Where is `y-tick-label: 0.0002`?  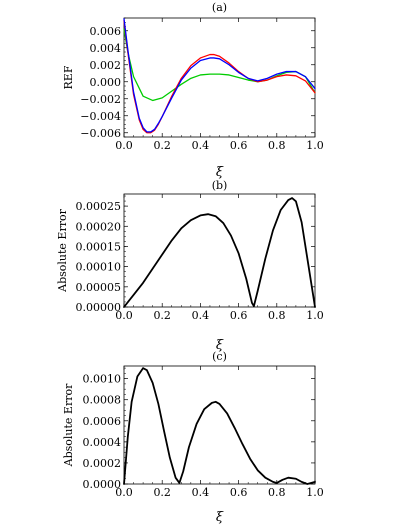 y-tick-label: 0.0002 is located at coordinates (102, 463).